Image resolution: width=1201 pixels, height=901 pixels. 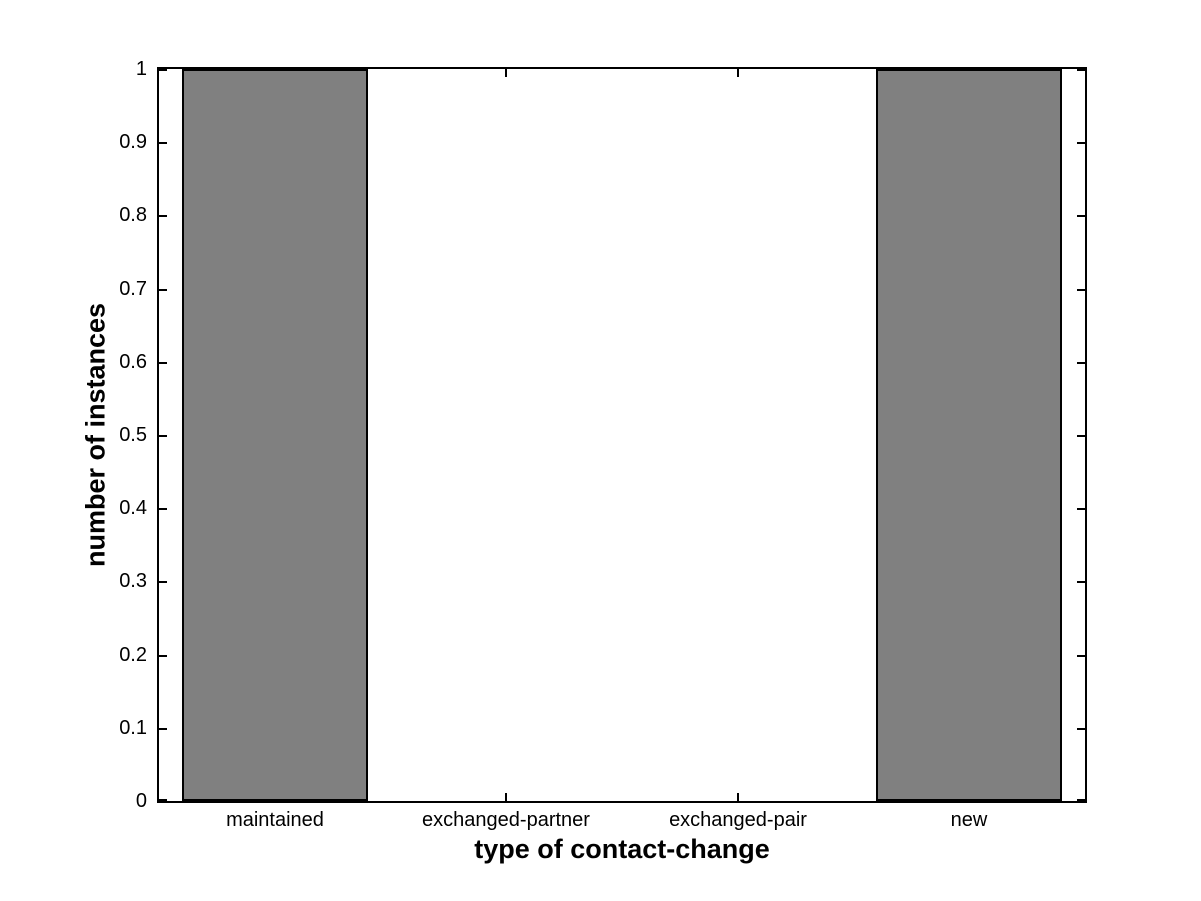 What do you see at coordinates (969, 820) in the screenshot?
I see `x-tick-label: new` at bounding box center [969, 820].